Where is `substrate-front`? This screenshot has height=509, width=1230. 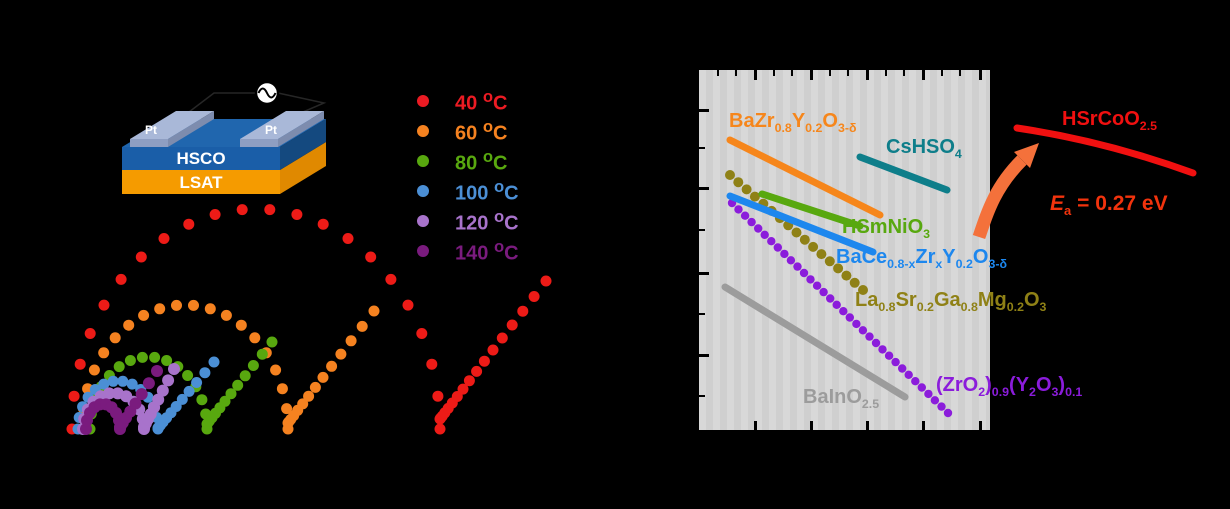 substrate-front is located at coordinates (201, 182).